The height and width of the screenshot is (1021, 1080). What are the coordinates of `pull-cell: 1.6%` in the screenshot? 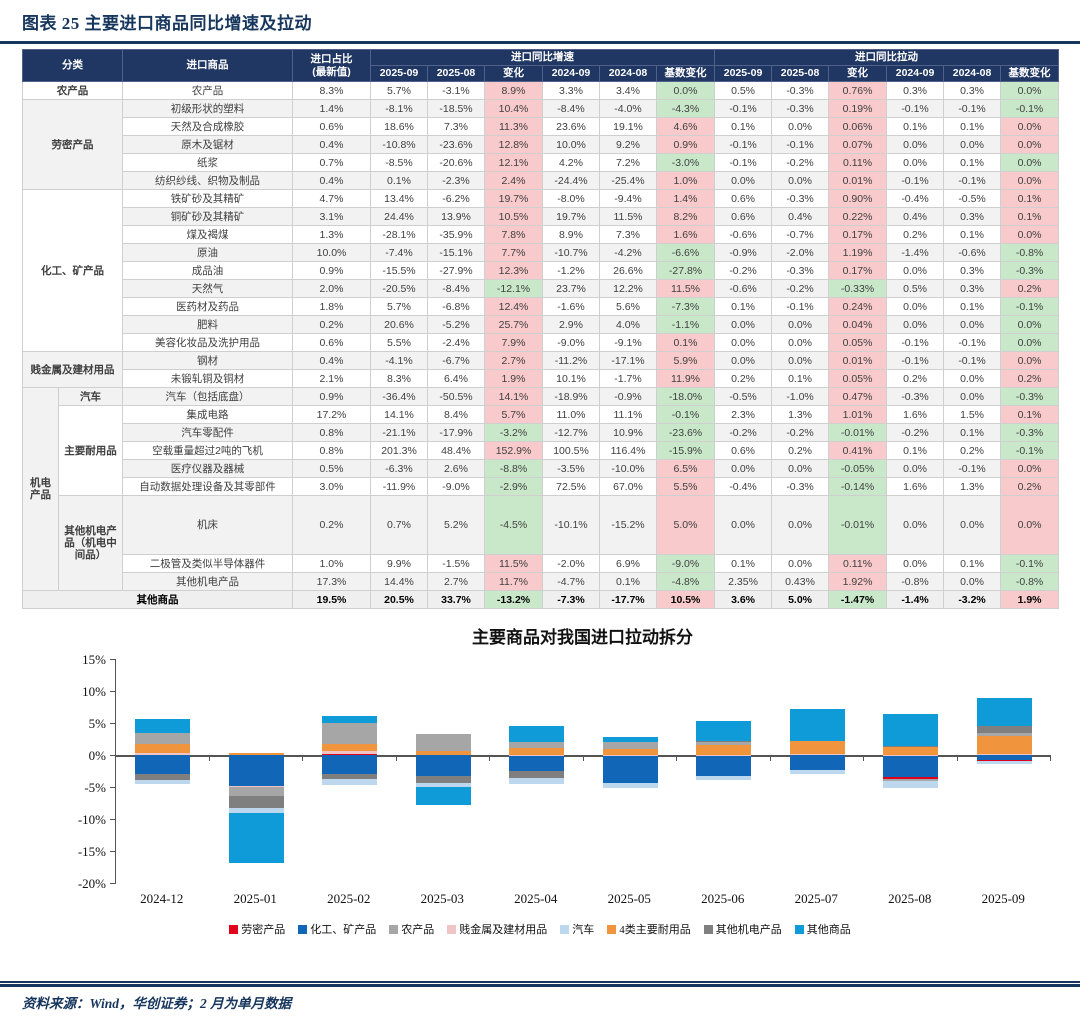 It's located at (915, 415).